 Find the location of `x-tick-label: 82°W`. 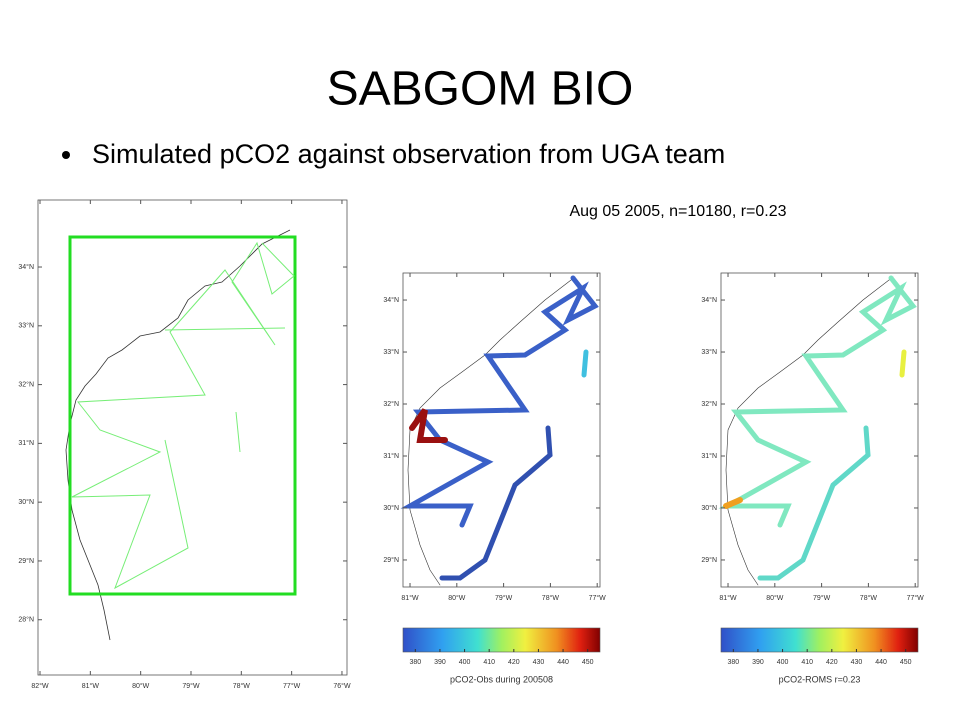

x-tick-label: 82°W is located at coordinates (40, 686).